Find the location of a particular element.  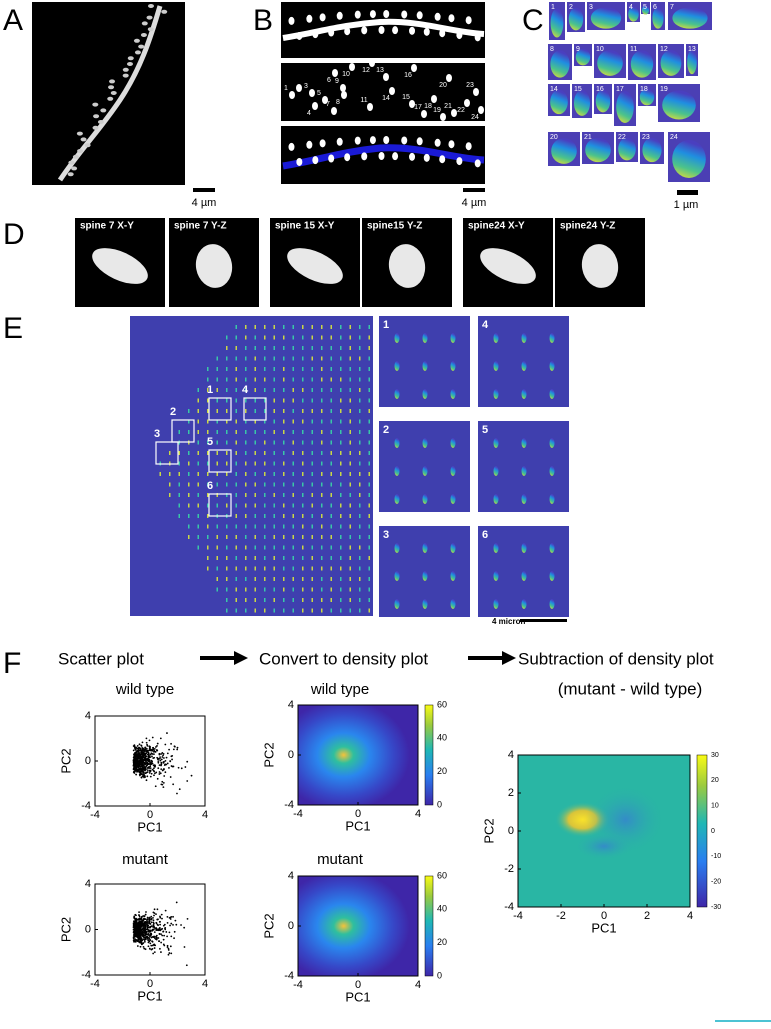

plot-frame is located at coordinates (150, 929).